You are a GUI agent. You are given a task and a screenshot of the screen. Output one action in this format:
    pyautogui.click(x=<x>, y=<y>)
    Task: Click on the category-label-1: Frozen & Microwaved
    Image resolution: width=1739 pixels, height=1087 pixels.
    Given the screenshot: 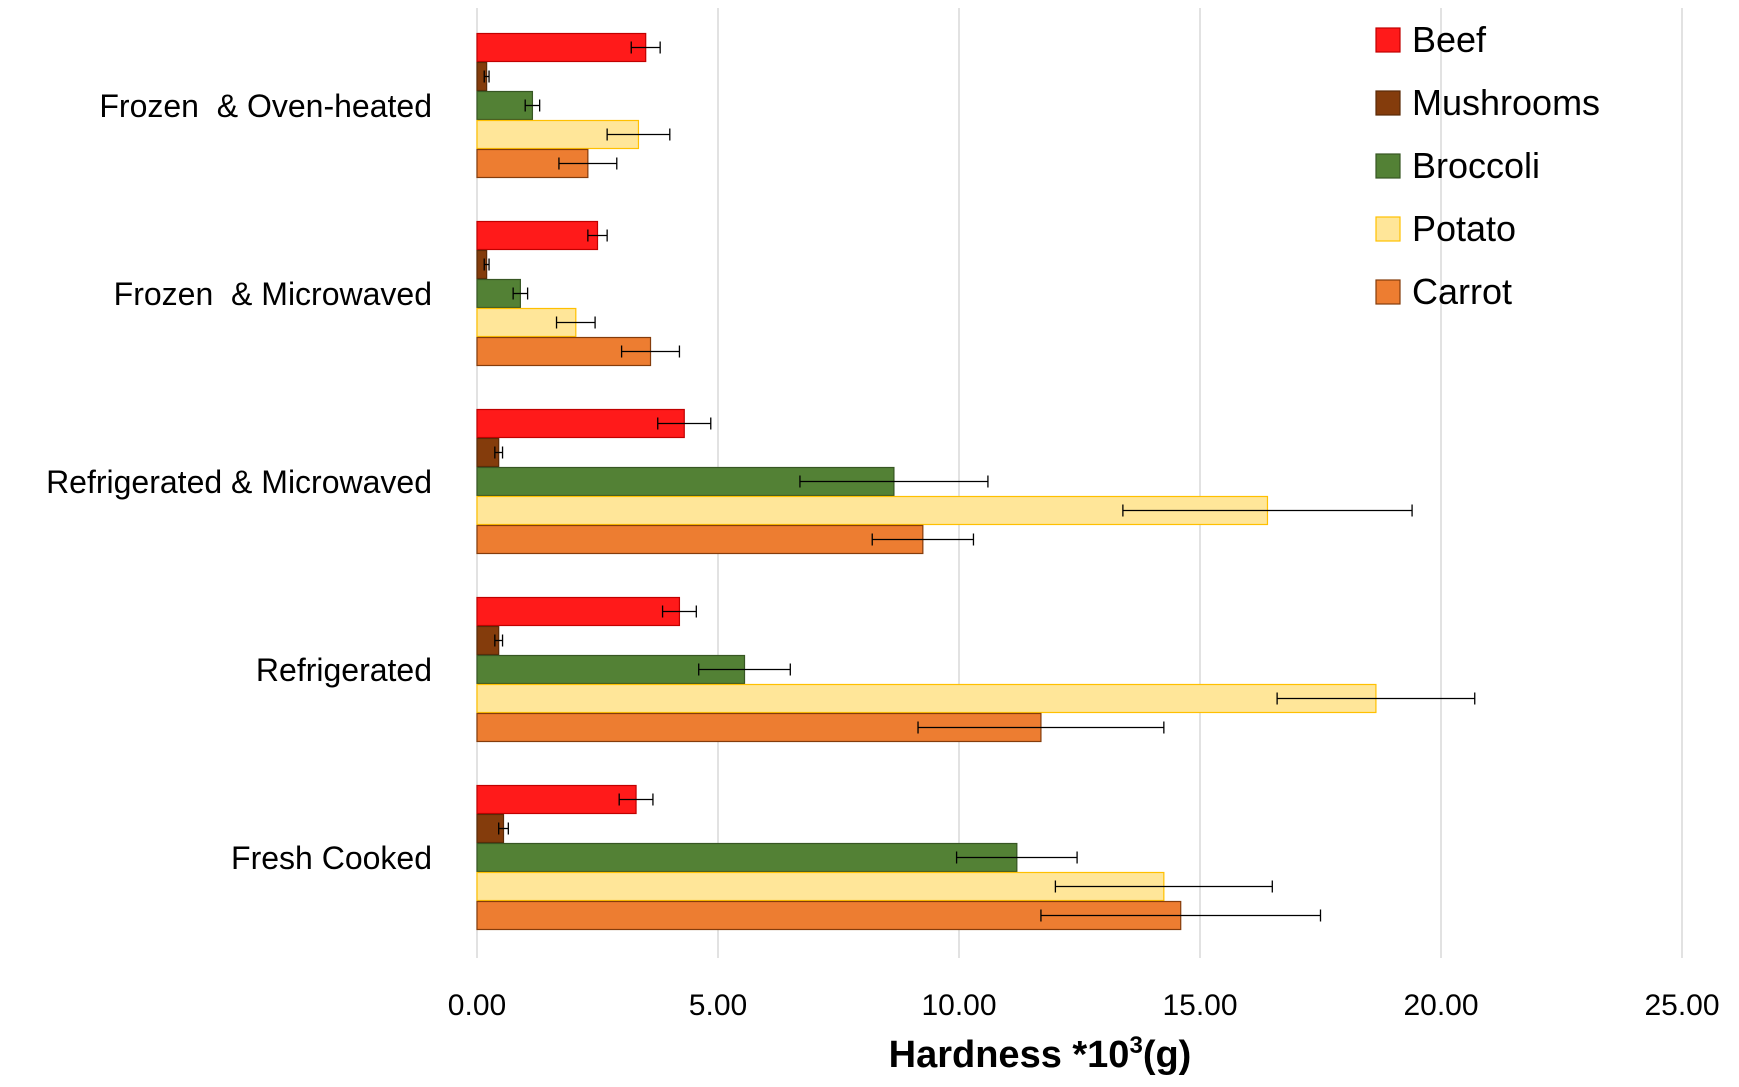 What is the action you would take?
    pyautogui.click(x=273, y=294)
    